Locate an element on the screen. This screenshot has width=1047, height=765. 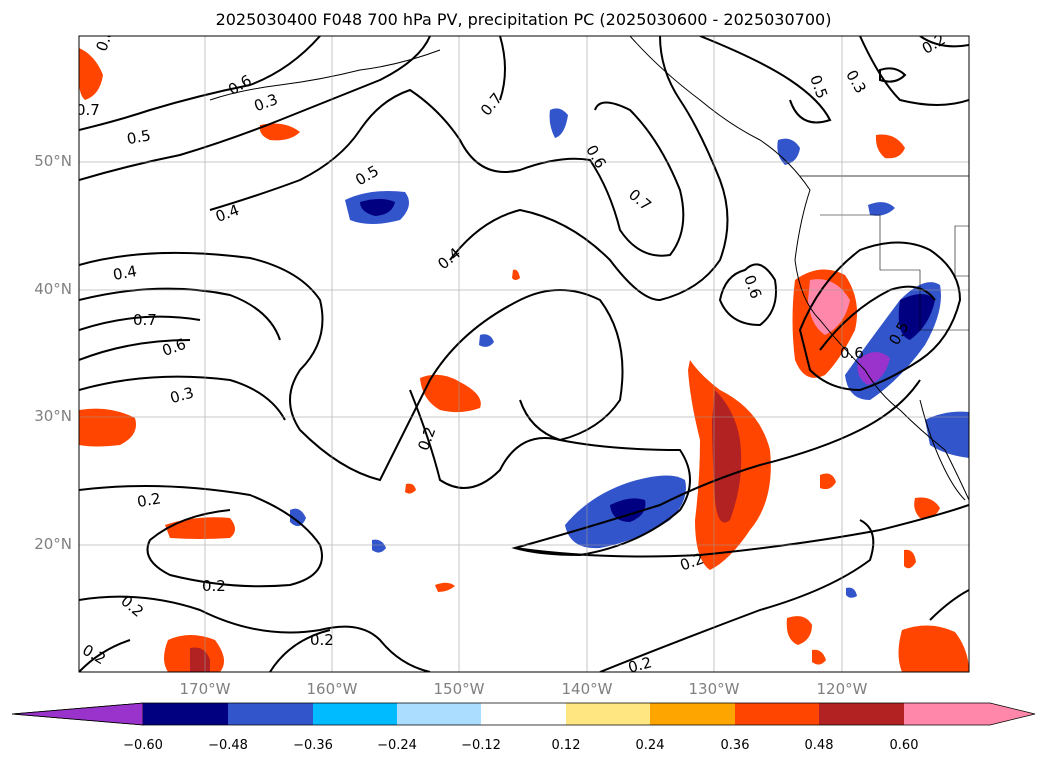
contour-label: 0.6 is located at coordinates (852, 353).